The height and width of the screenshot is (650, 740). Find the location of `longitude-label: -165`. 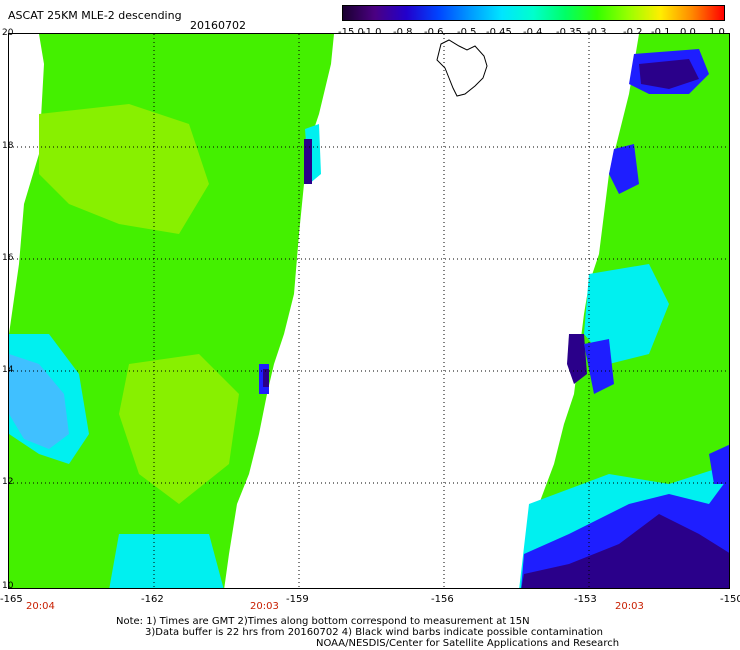

longitude-label: -165 is located at coordinates (11, 599).